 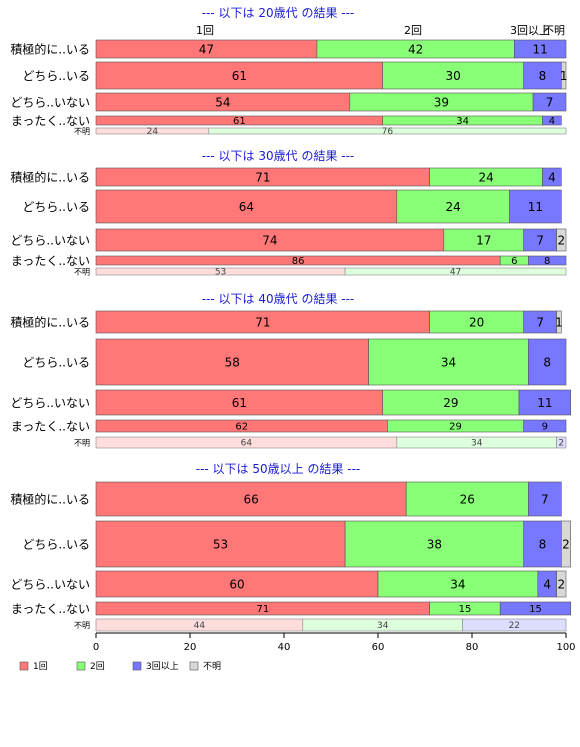 What do you see at coordinates (378, 647) in the screenshot?
I see `x-tick-label: 60` at bounding box center [378, 647].